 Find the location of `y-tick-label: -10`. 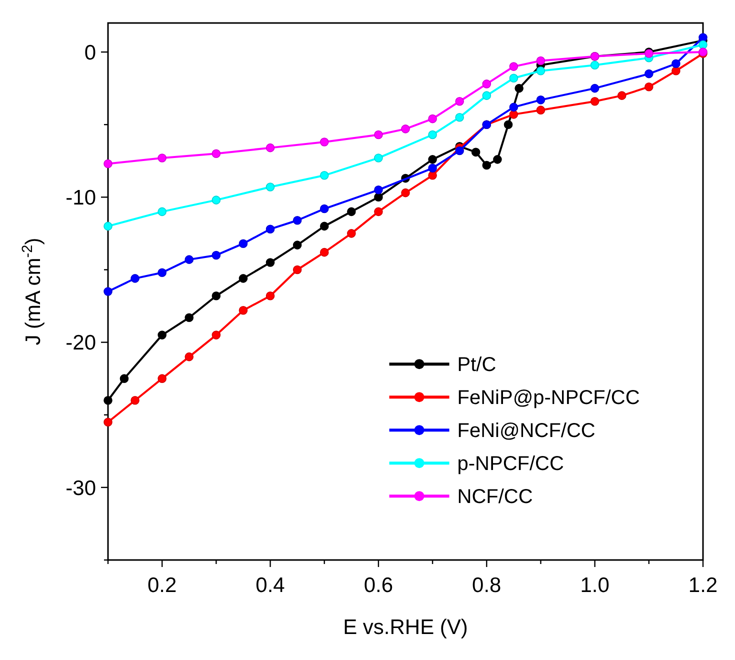

y-tick-label: -10 is located at coordinates (81, 198).